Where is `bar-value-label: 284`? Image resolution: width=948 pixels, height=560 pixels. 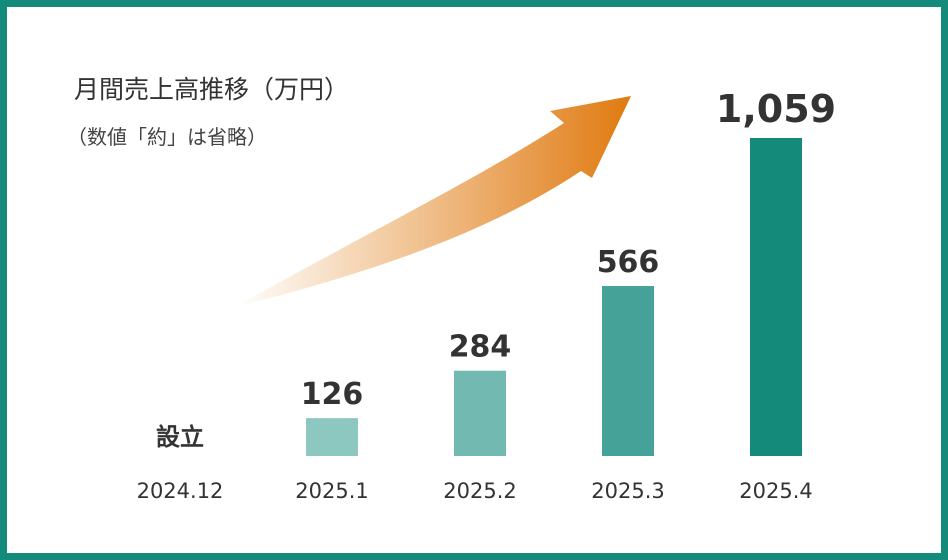 bar-value-label: 284 is located at coordinates (480, 347).